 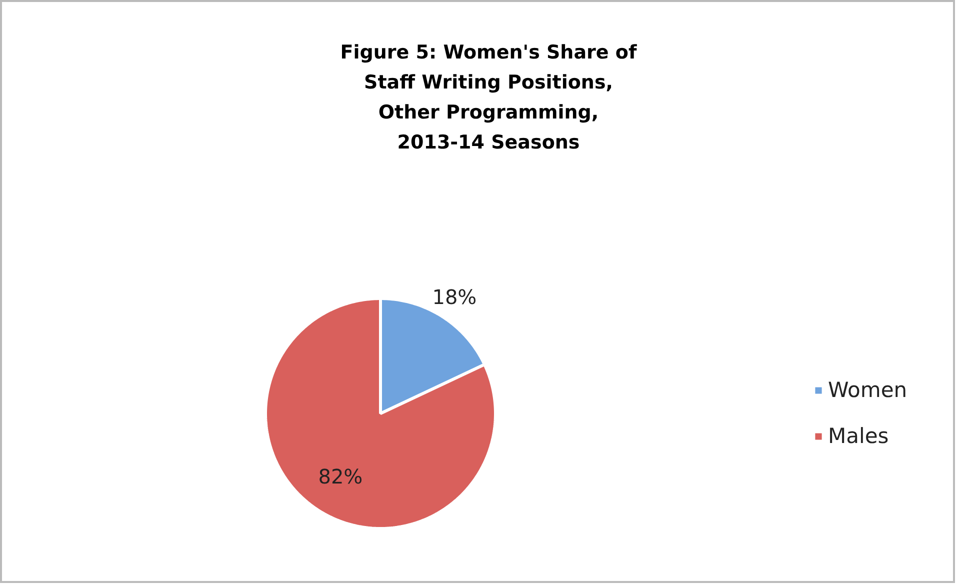 What do you see at coordinates (868, 390) in the screenshot?
I see `legend-label: Women` at bounding box center [868, 390].